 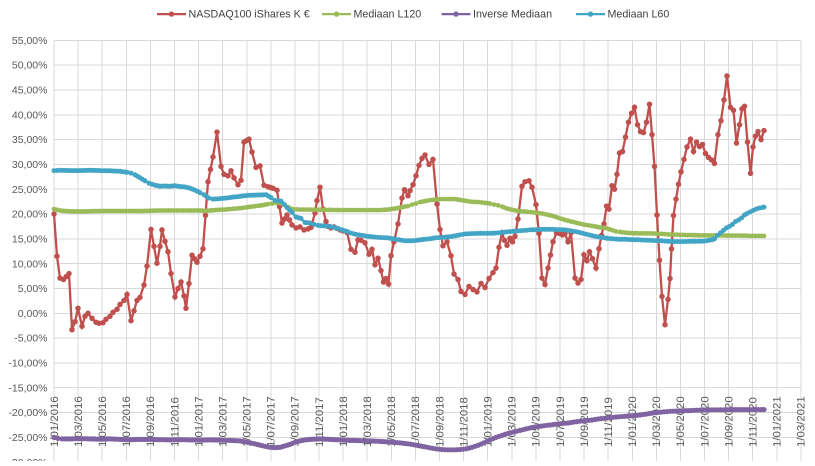 What do you see at coordinates (729, 421) in the screenshot?
I see `svg-text: 1/09/2020` at bounding box center [729, 421].